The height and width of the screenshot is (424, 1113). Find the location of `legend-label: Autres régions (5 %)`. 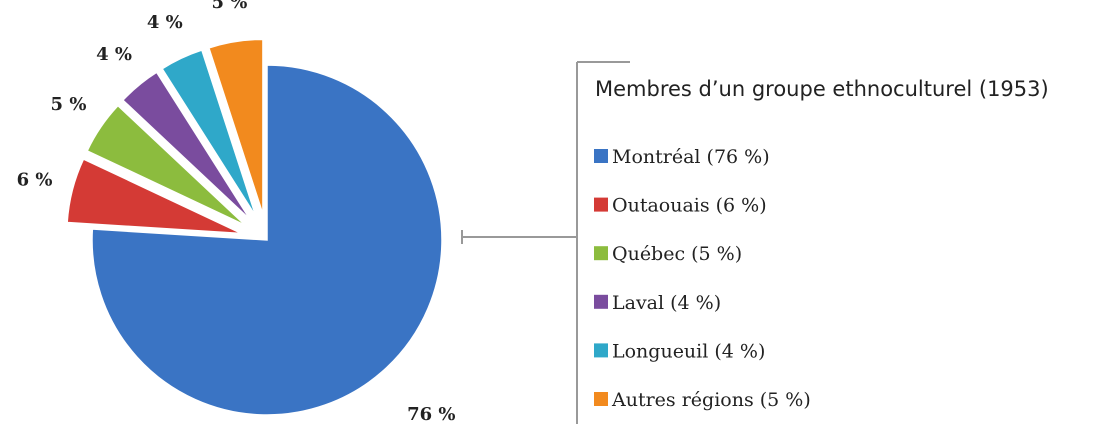

legend-label: Autres régions (5 %) is located at coordinates (711, 400).